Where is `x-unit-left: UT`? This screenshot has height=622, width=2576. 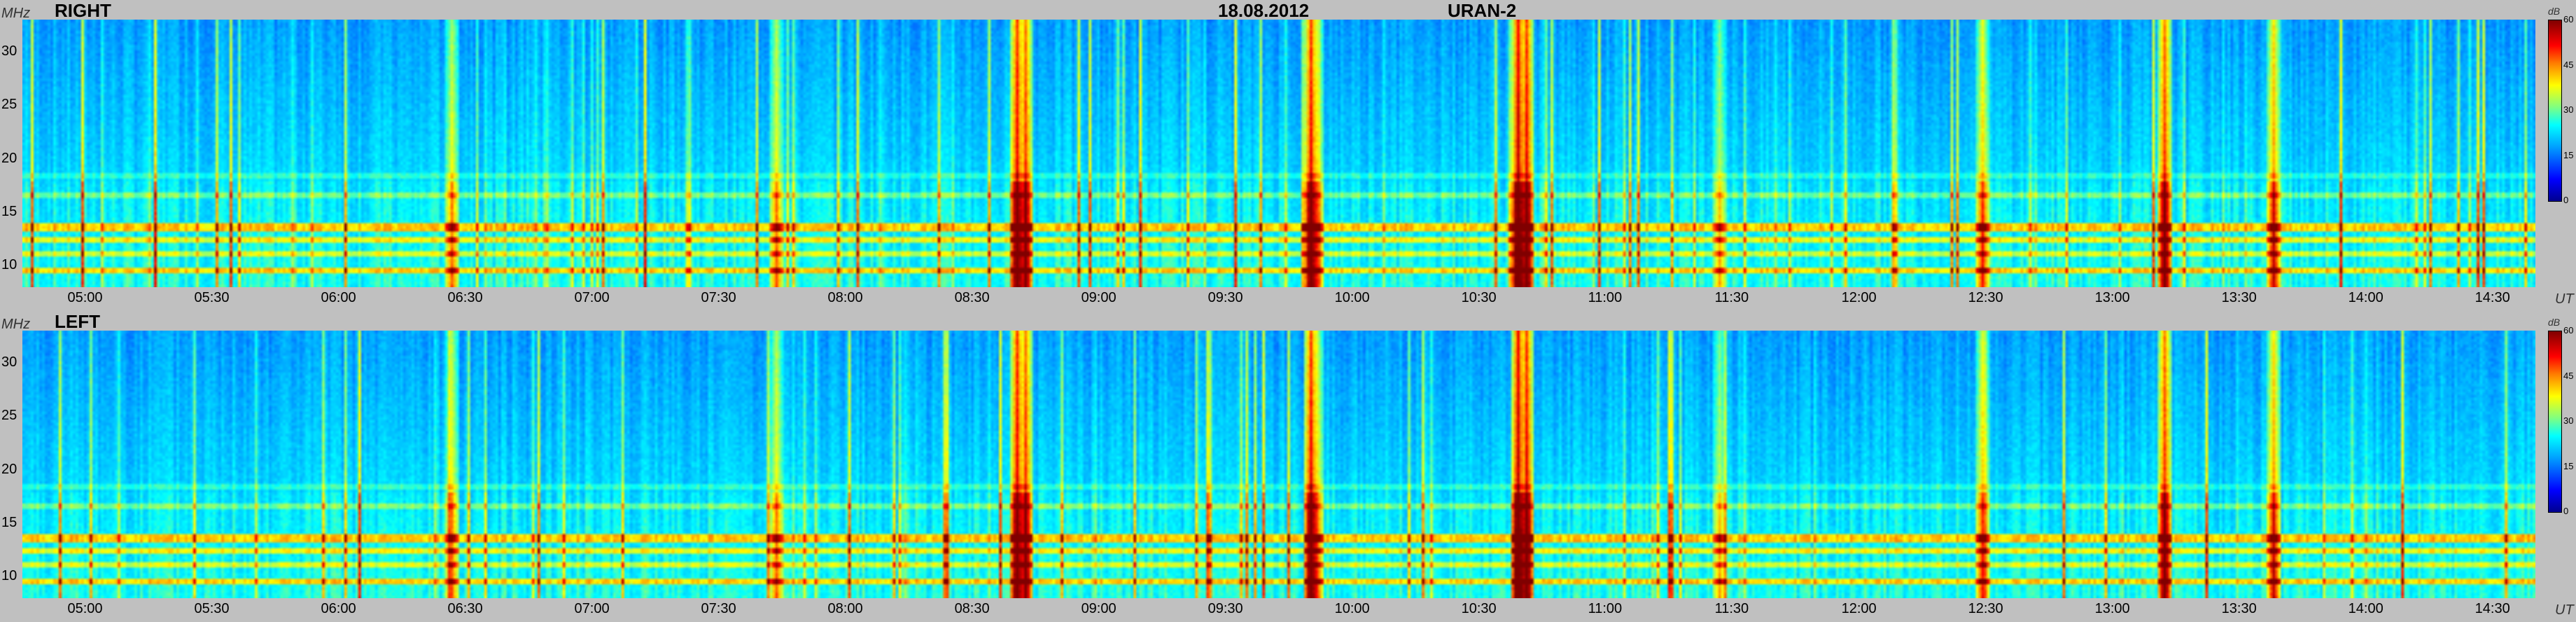 x-unit-left: UT is located at coordinates (2564, 610).